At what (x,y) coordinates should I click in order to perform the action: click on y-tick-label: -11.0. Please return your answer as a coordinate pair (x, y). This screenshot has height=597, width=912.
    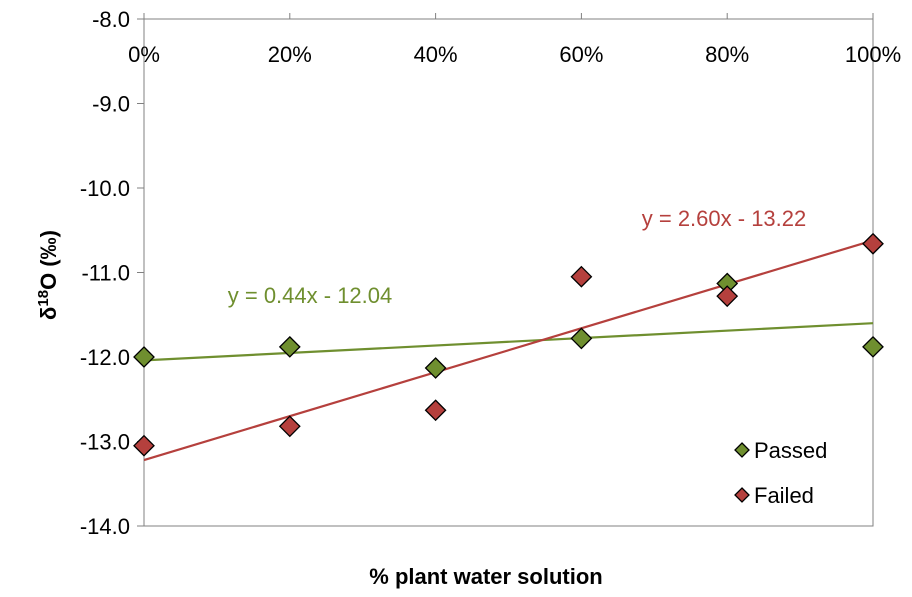
    Looking at the image, I should click on (105, 273).